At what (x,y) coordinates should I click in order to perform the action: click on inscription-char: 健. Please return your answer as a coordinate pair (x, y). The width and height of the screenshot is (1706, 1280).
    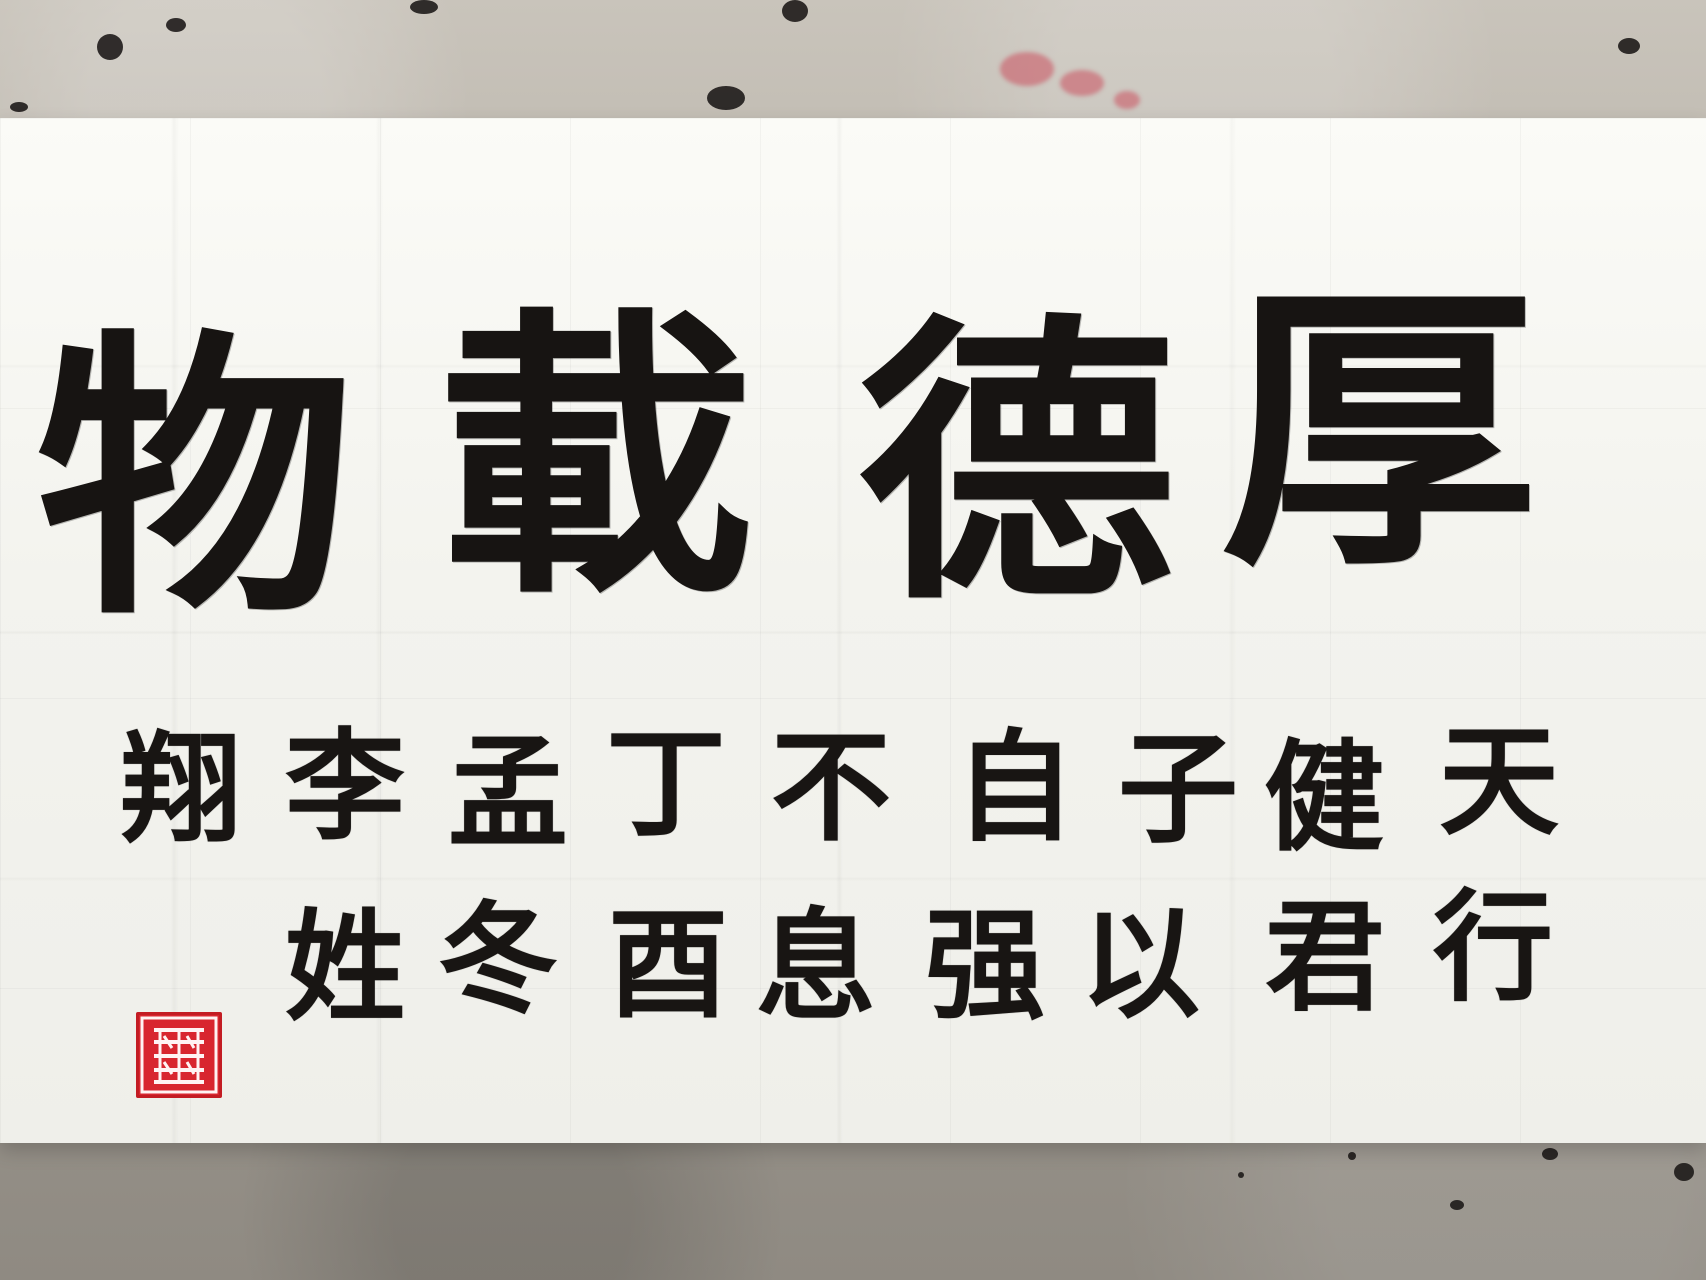
    Looking at the image, I should click on (1324, 797).